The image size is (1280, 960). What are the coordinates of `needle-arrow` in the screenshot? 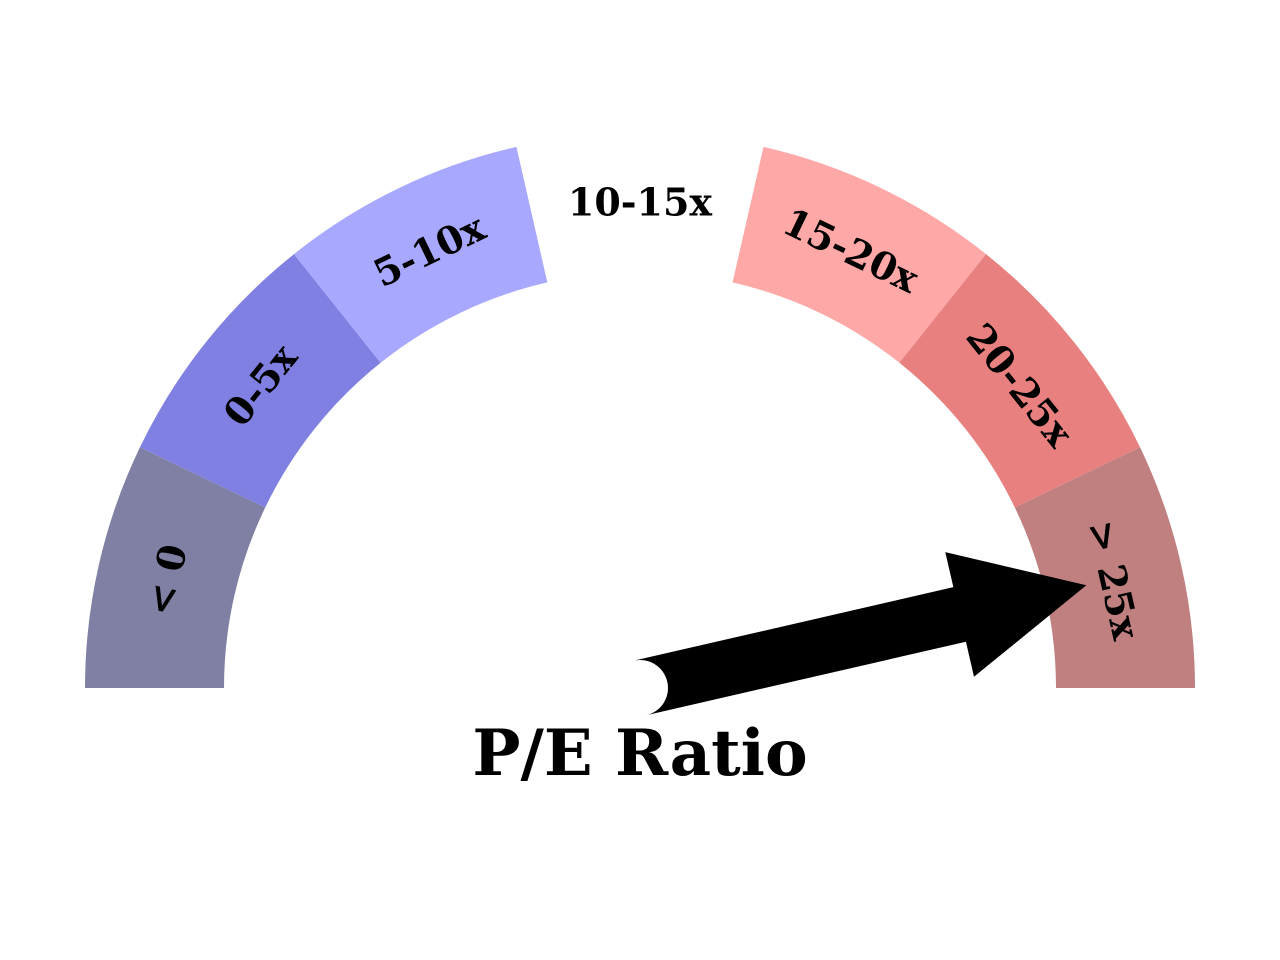 It's located at (860, 634).